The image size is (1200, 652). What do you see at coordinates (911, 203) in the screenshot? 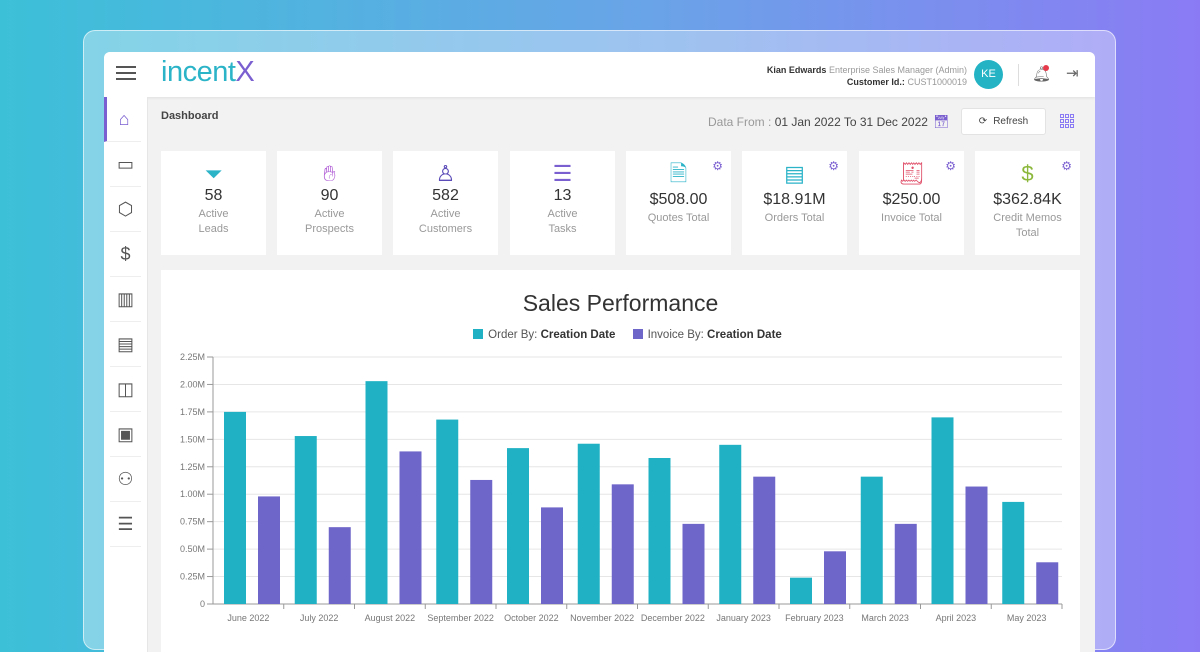
I see `kpi-card: 🧾︎ $250.00 Invoice Total ⚙` at bounding box center [911, 203].